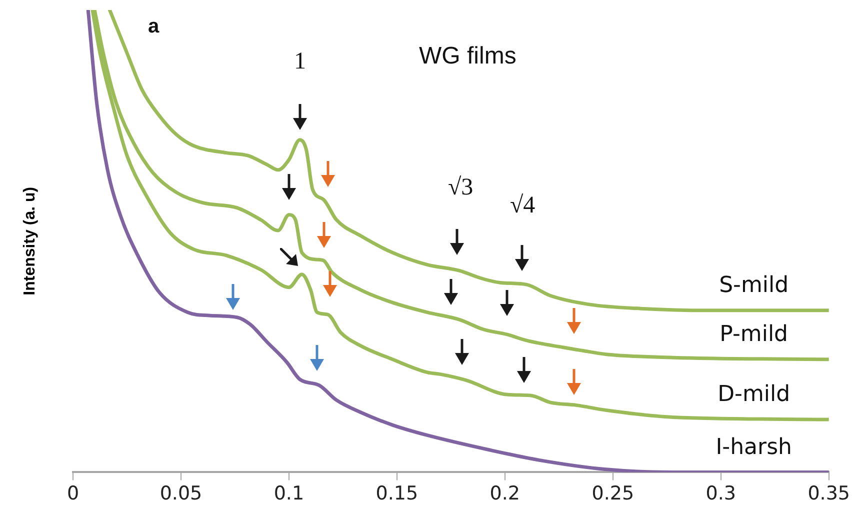 The width and height of the screenshot is (861, 521). Describe the element at coordinates (721, 493) in the screenshot. I see `x-tick-label: 0.3` at that location.